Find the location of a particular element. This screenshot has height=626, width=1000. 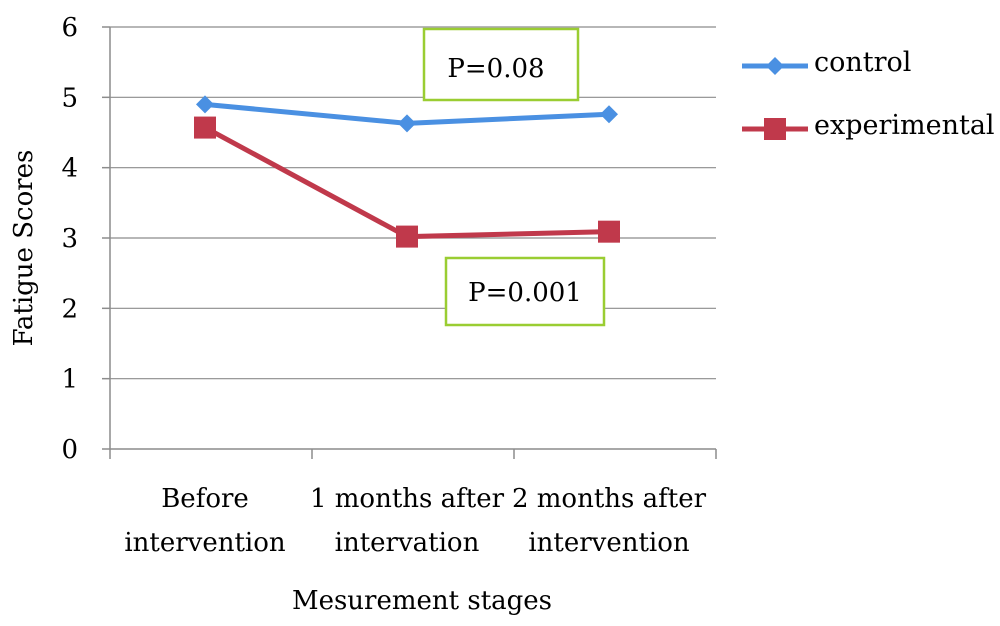

annotation-text: P=0.001 is located at coordinates (525, 293).